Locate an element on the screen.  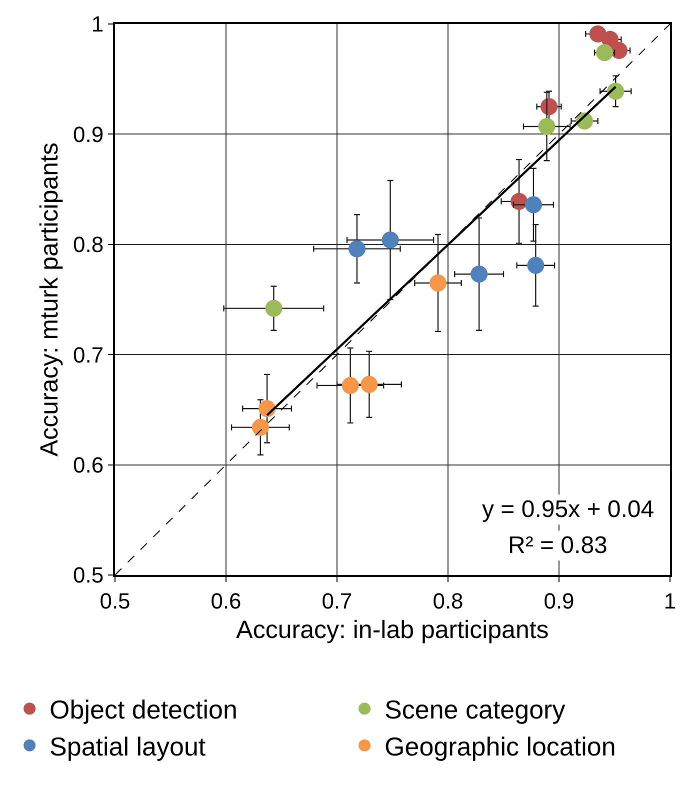
x-tick-label: 0.7 is located at coordinates (337, 601).